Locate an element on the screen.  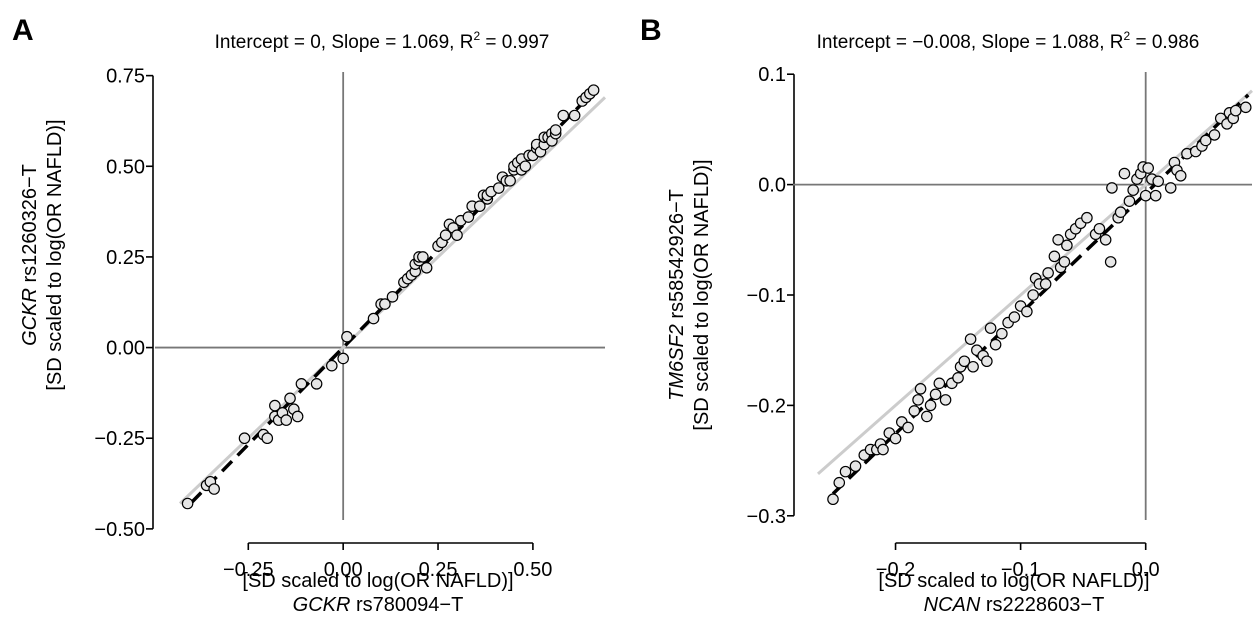
x-tick-label: −0.1 is located at coordinates (1020, 570).